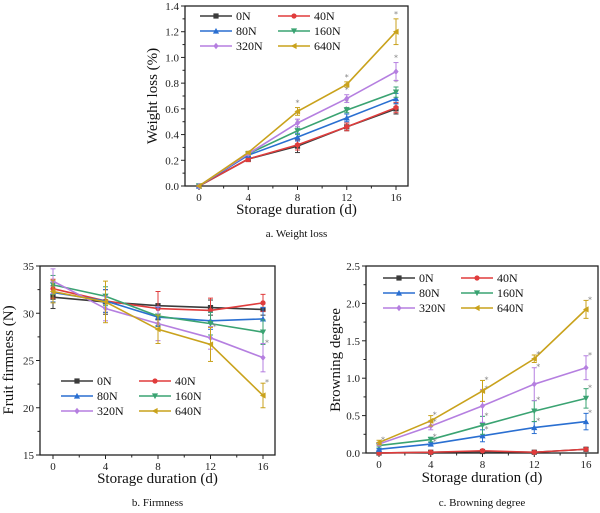  What do you see at coordinates (483, 430) in the screenshot?
I see `series-80N: ****` at bounding box center [483, 430].